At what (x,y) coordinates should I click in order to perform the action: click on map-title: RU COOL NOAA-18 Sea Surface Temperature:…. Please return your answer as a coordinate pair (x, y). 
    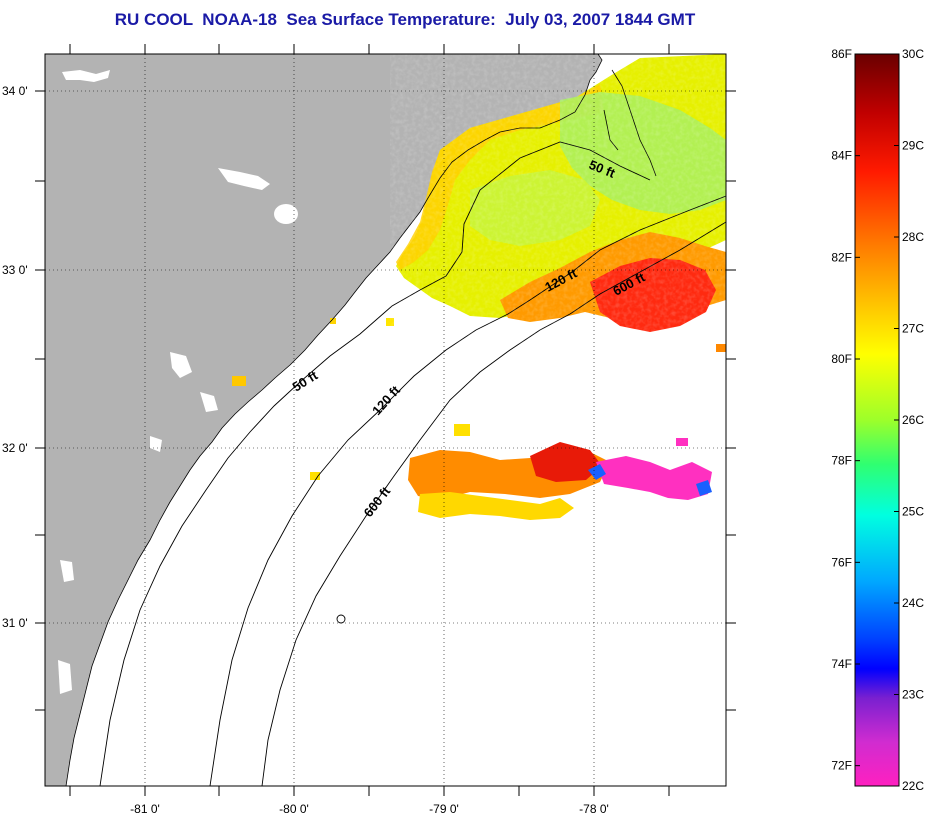
    Looking at the image, I should click on (405, 19).